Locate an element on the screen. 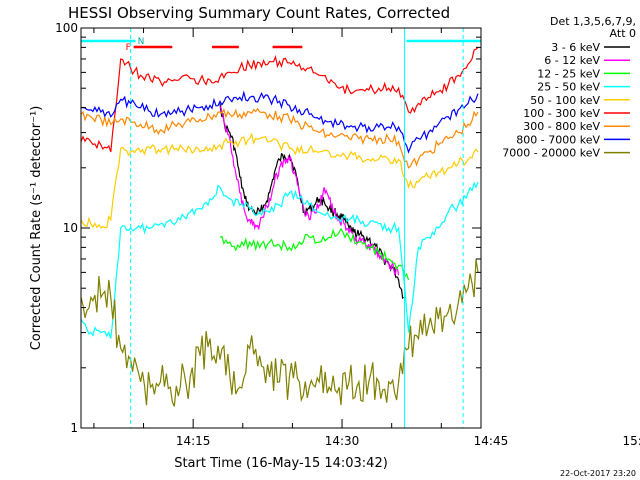 The image size is (640, 480). y-axis-label: Corrected Count Rate (s⁻¹ detector⁻¹) is located at coordinates (36, 228).